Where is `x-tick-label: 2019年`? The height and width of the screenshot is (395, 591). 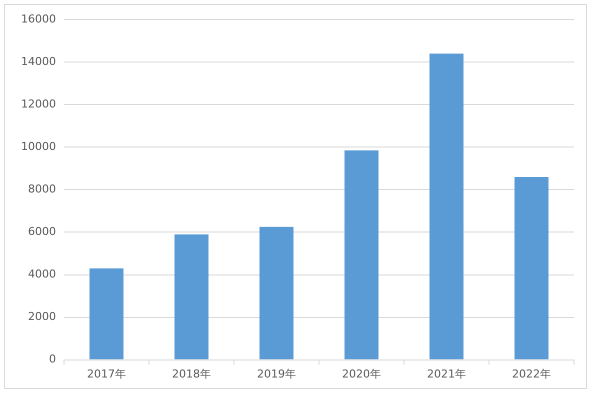
x-tick-label: 2019年 is located at coordinates (276, 373).